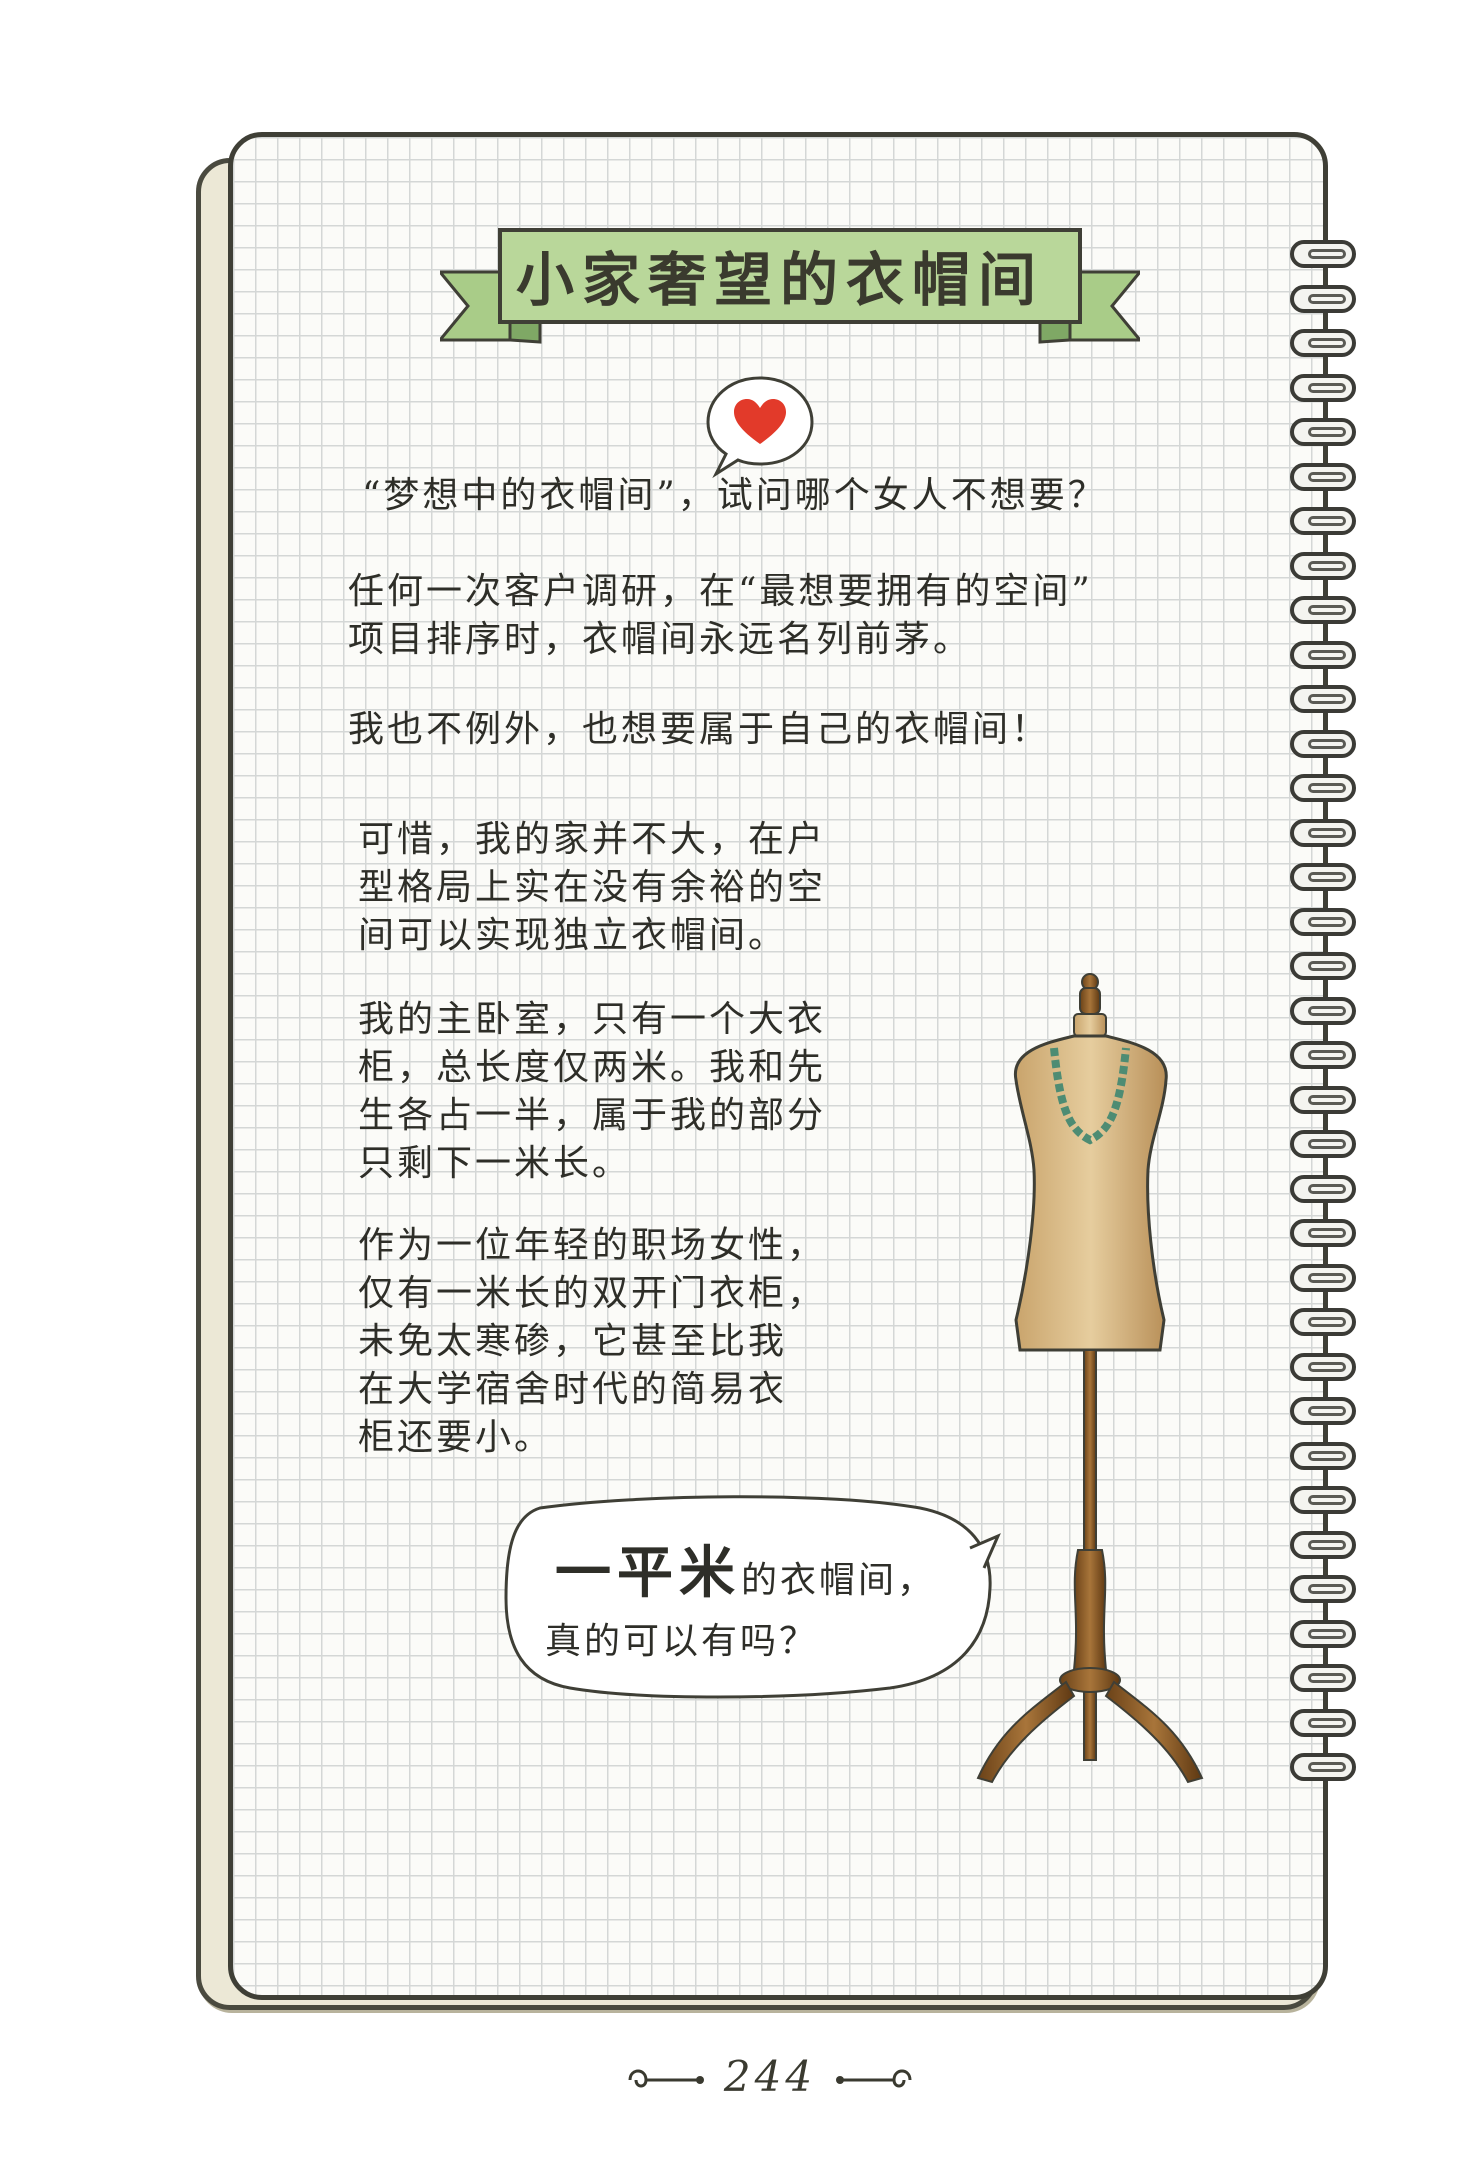  I want to click on title-banner, so click(790, 286).